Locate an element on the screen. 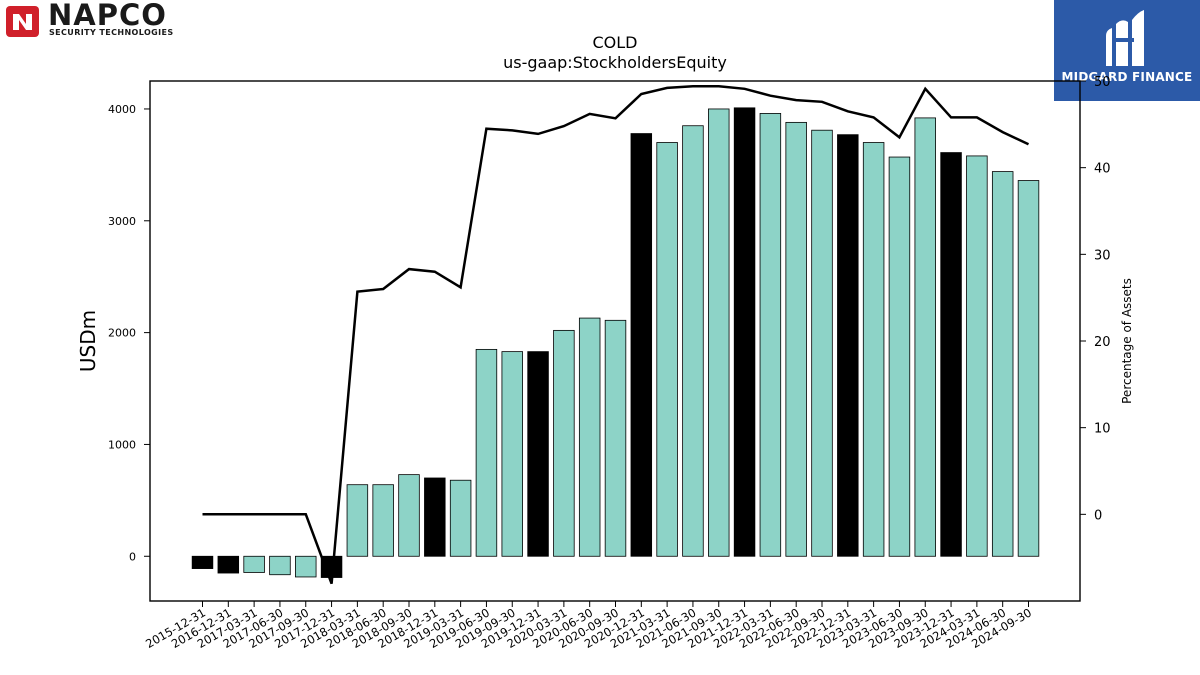  y2-axis-label: Percentage of Assets is located at coordinates (1127, 341).